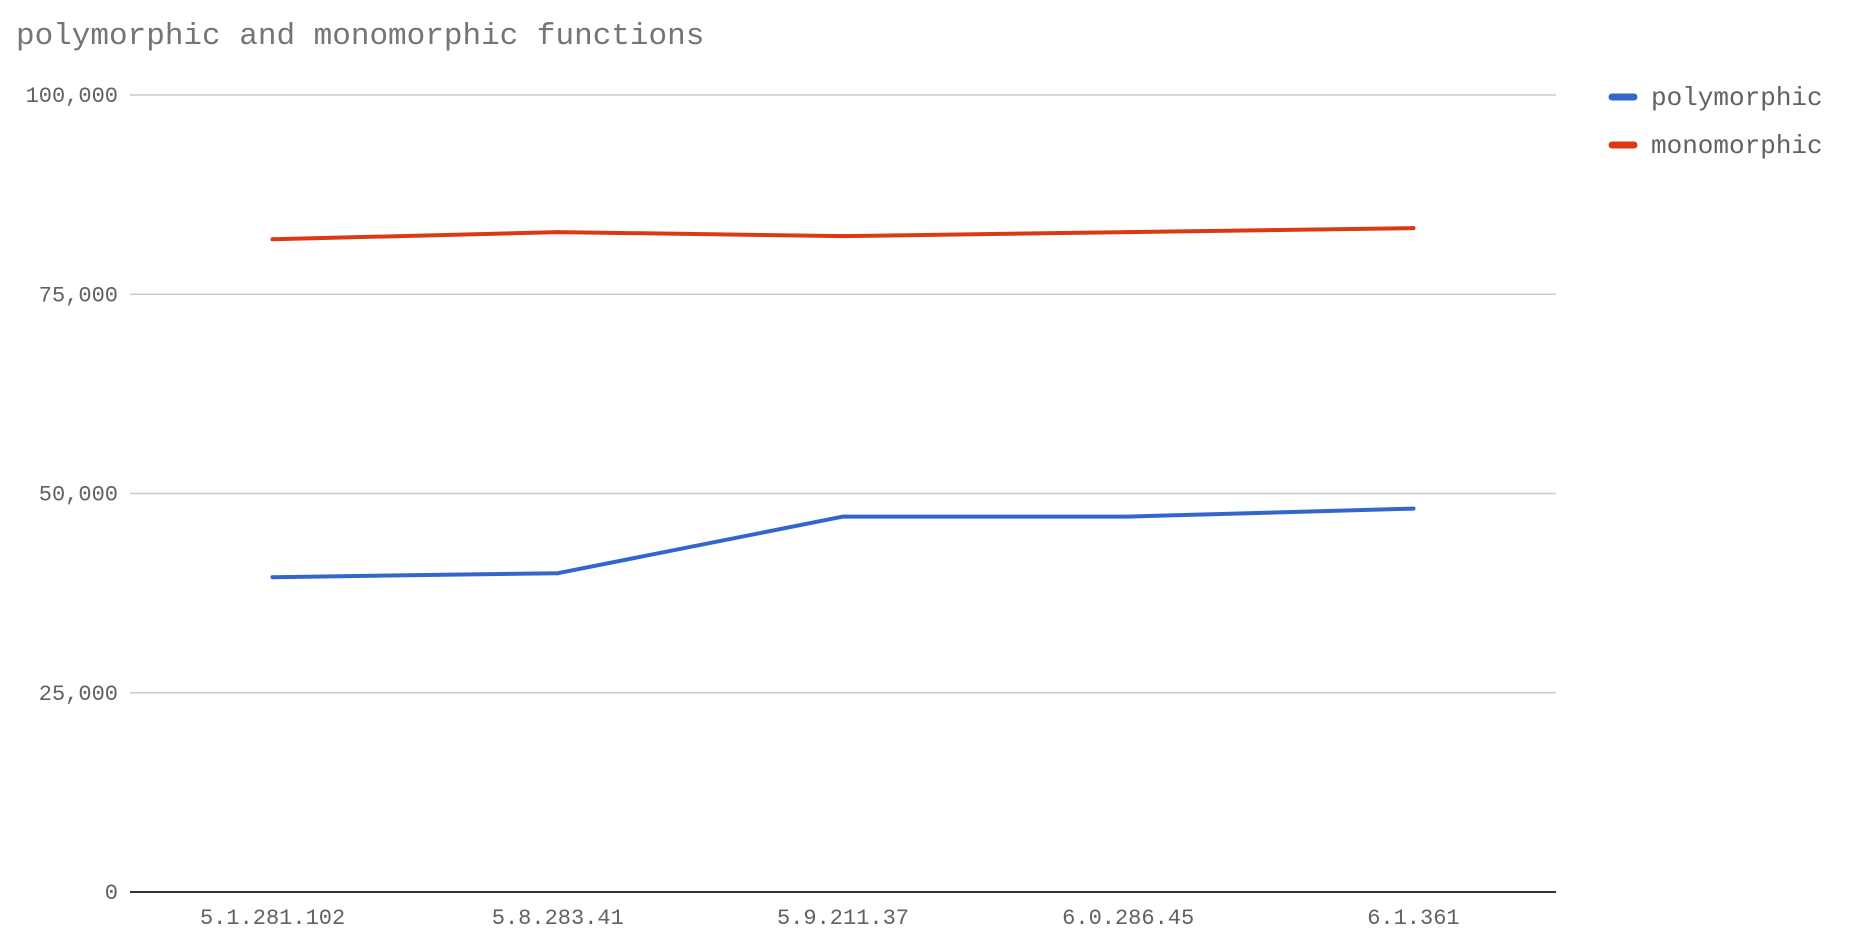 This screenshot has width=1856, height=950. I want to click on y-tick-label: 100,000, so click(72, 96).